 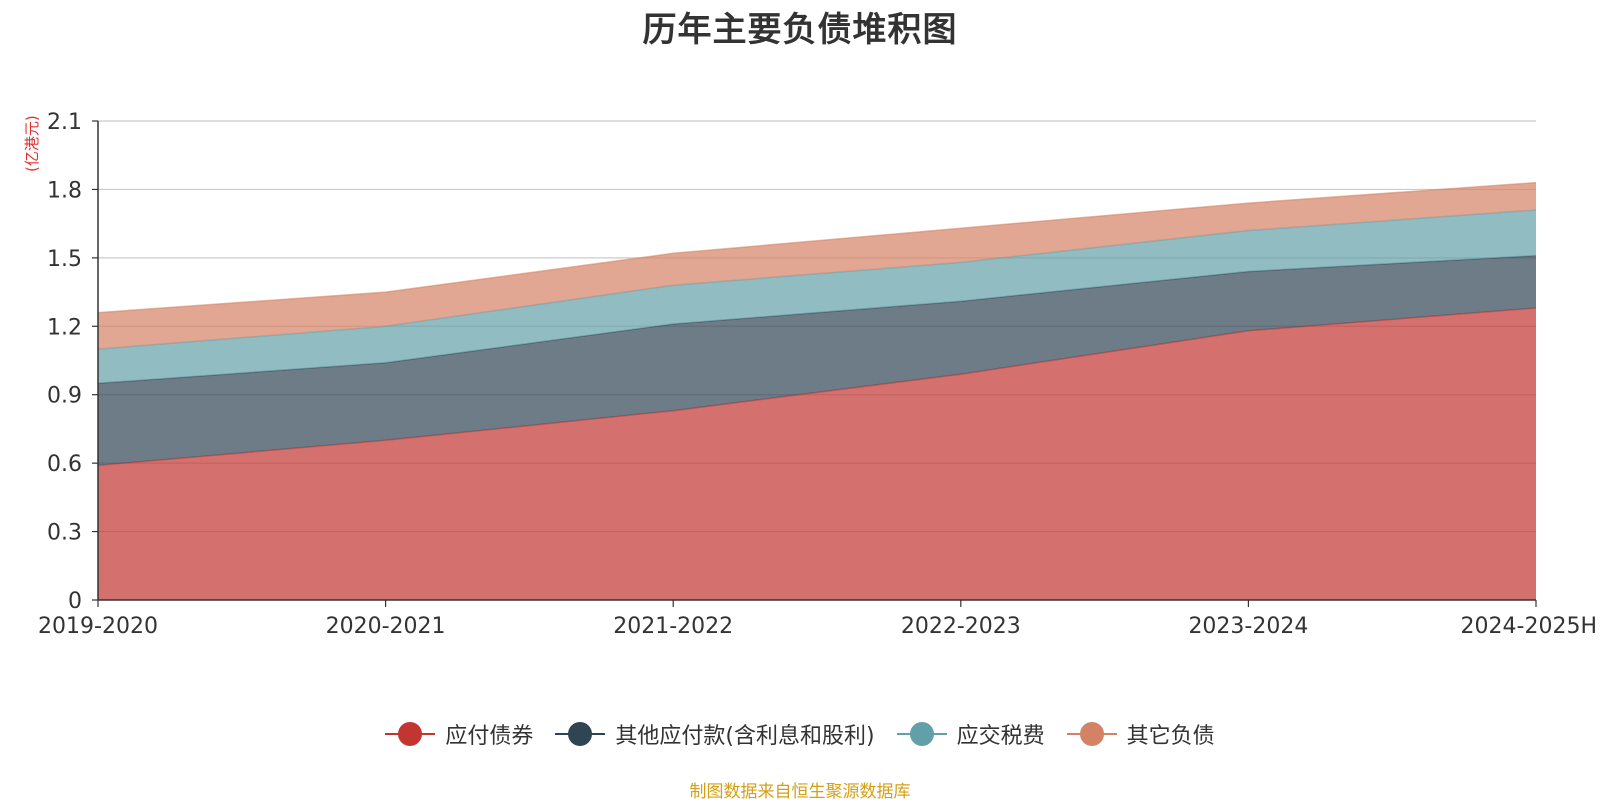 What do you see at coordinates (64, 464) in the screenshot?
I see `y-tick-label: 0.6` at bounding box center [64, 464].